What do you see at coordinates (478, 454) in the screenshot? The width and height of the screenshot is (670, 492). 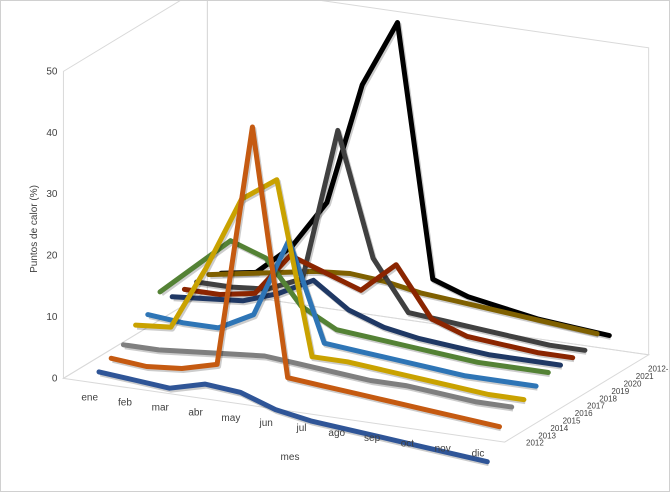 I see `x-tick-label: dic` at bounding box center [478, 454].